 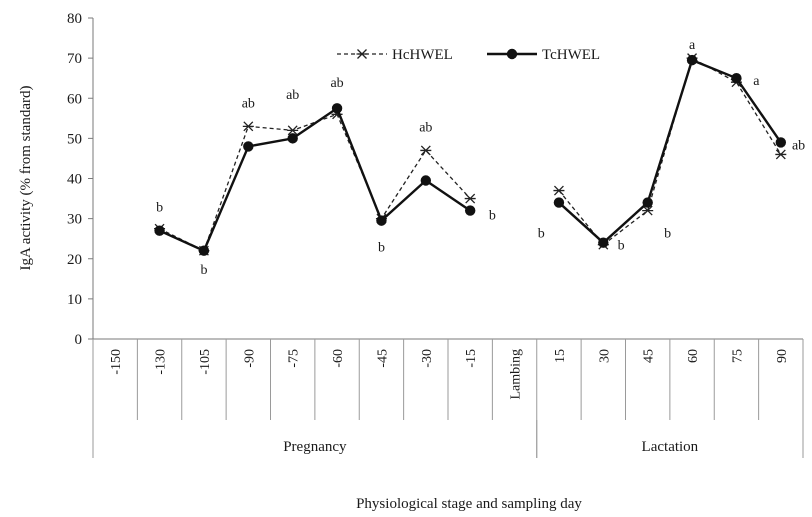 What do you see at coordinates (74, 260) in the screenshot?
I see `y-tick-label: 20` at bounding box center [74, 260].